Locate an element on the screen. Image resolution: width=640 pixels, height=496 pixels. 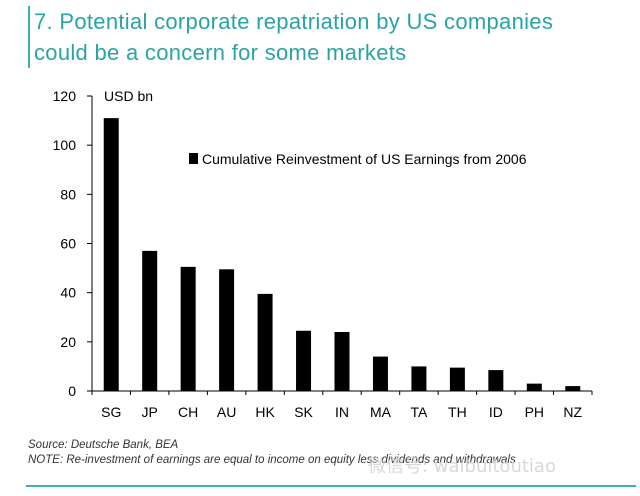
y-axis: 0 20 40 60 80 100 120 is located at coordinates (73, 243).